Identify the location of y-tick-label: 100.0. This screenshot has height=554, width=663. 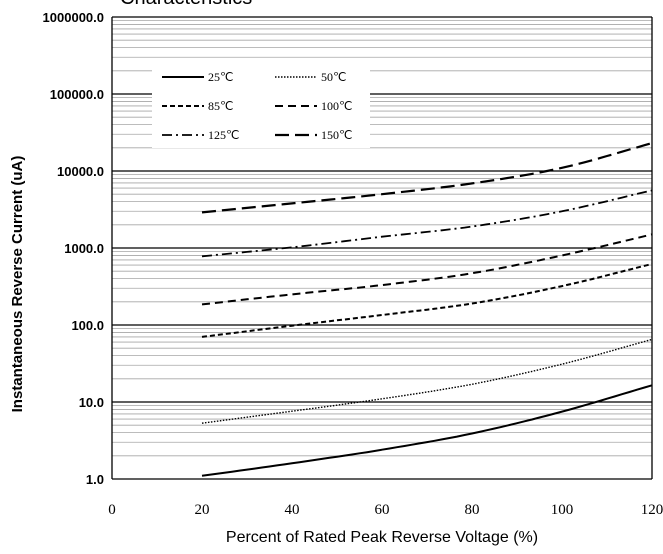
(87, 325).